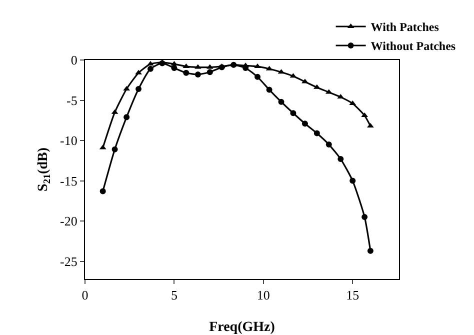 The height and width of the screenshot is (335, 474). What do you see at coordinates (263, 295) in the screenshot?
I see `x-tick-label: 10` at bounding box center [263, 295].